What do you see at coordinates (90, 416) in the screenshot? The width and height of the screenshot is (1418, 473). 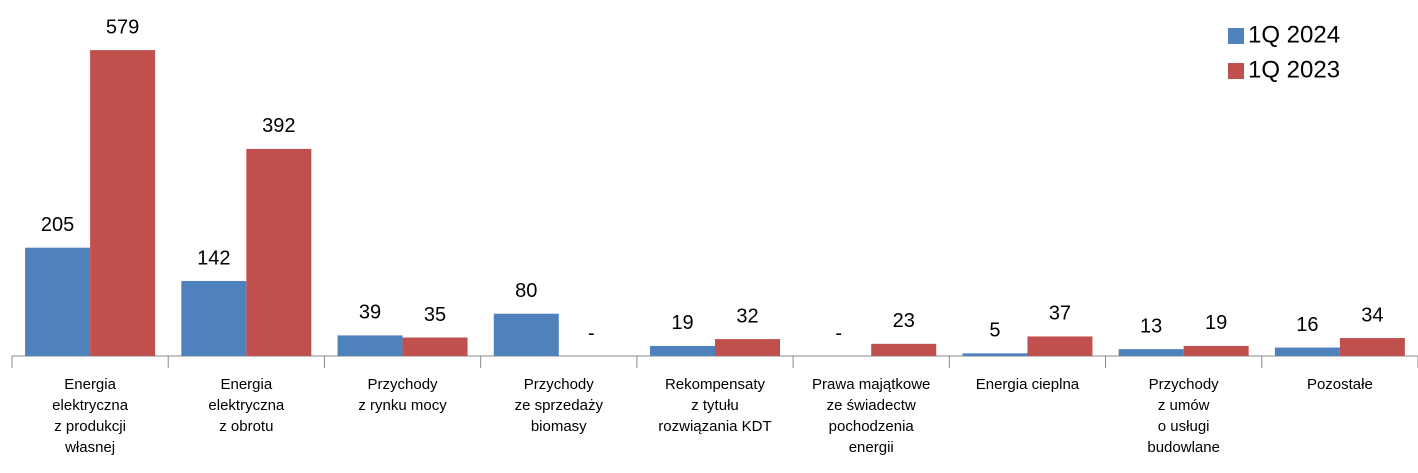 I see `x-tick-label: Energia elektryczna z produkcji własnej` at bounding box center [90, 416].